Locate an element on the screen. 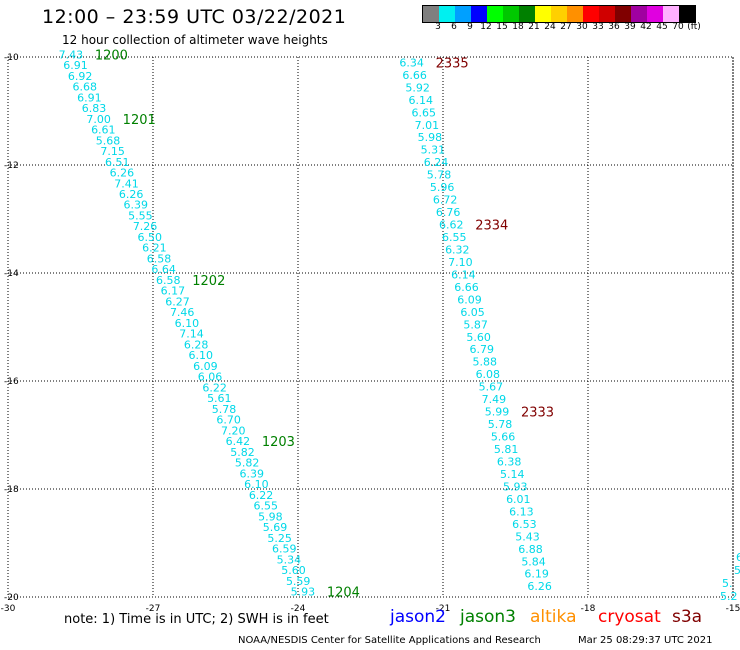  wave-height-value: 5 is located at coordinates (737, 570).